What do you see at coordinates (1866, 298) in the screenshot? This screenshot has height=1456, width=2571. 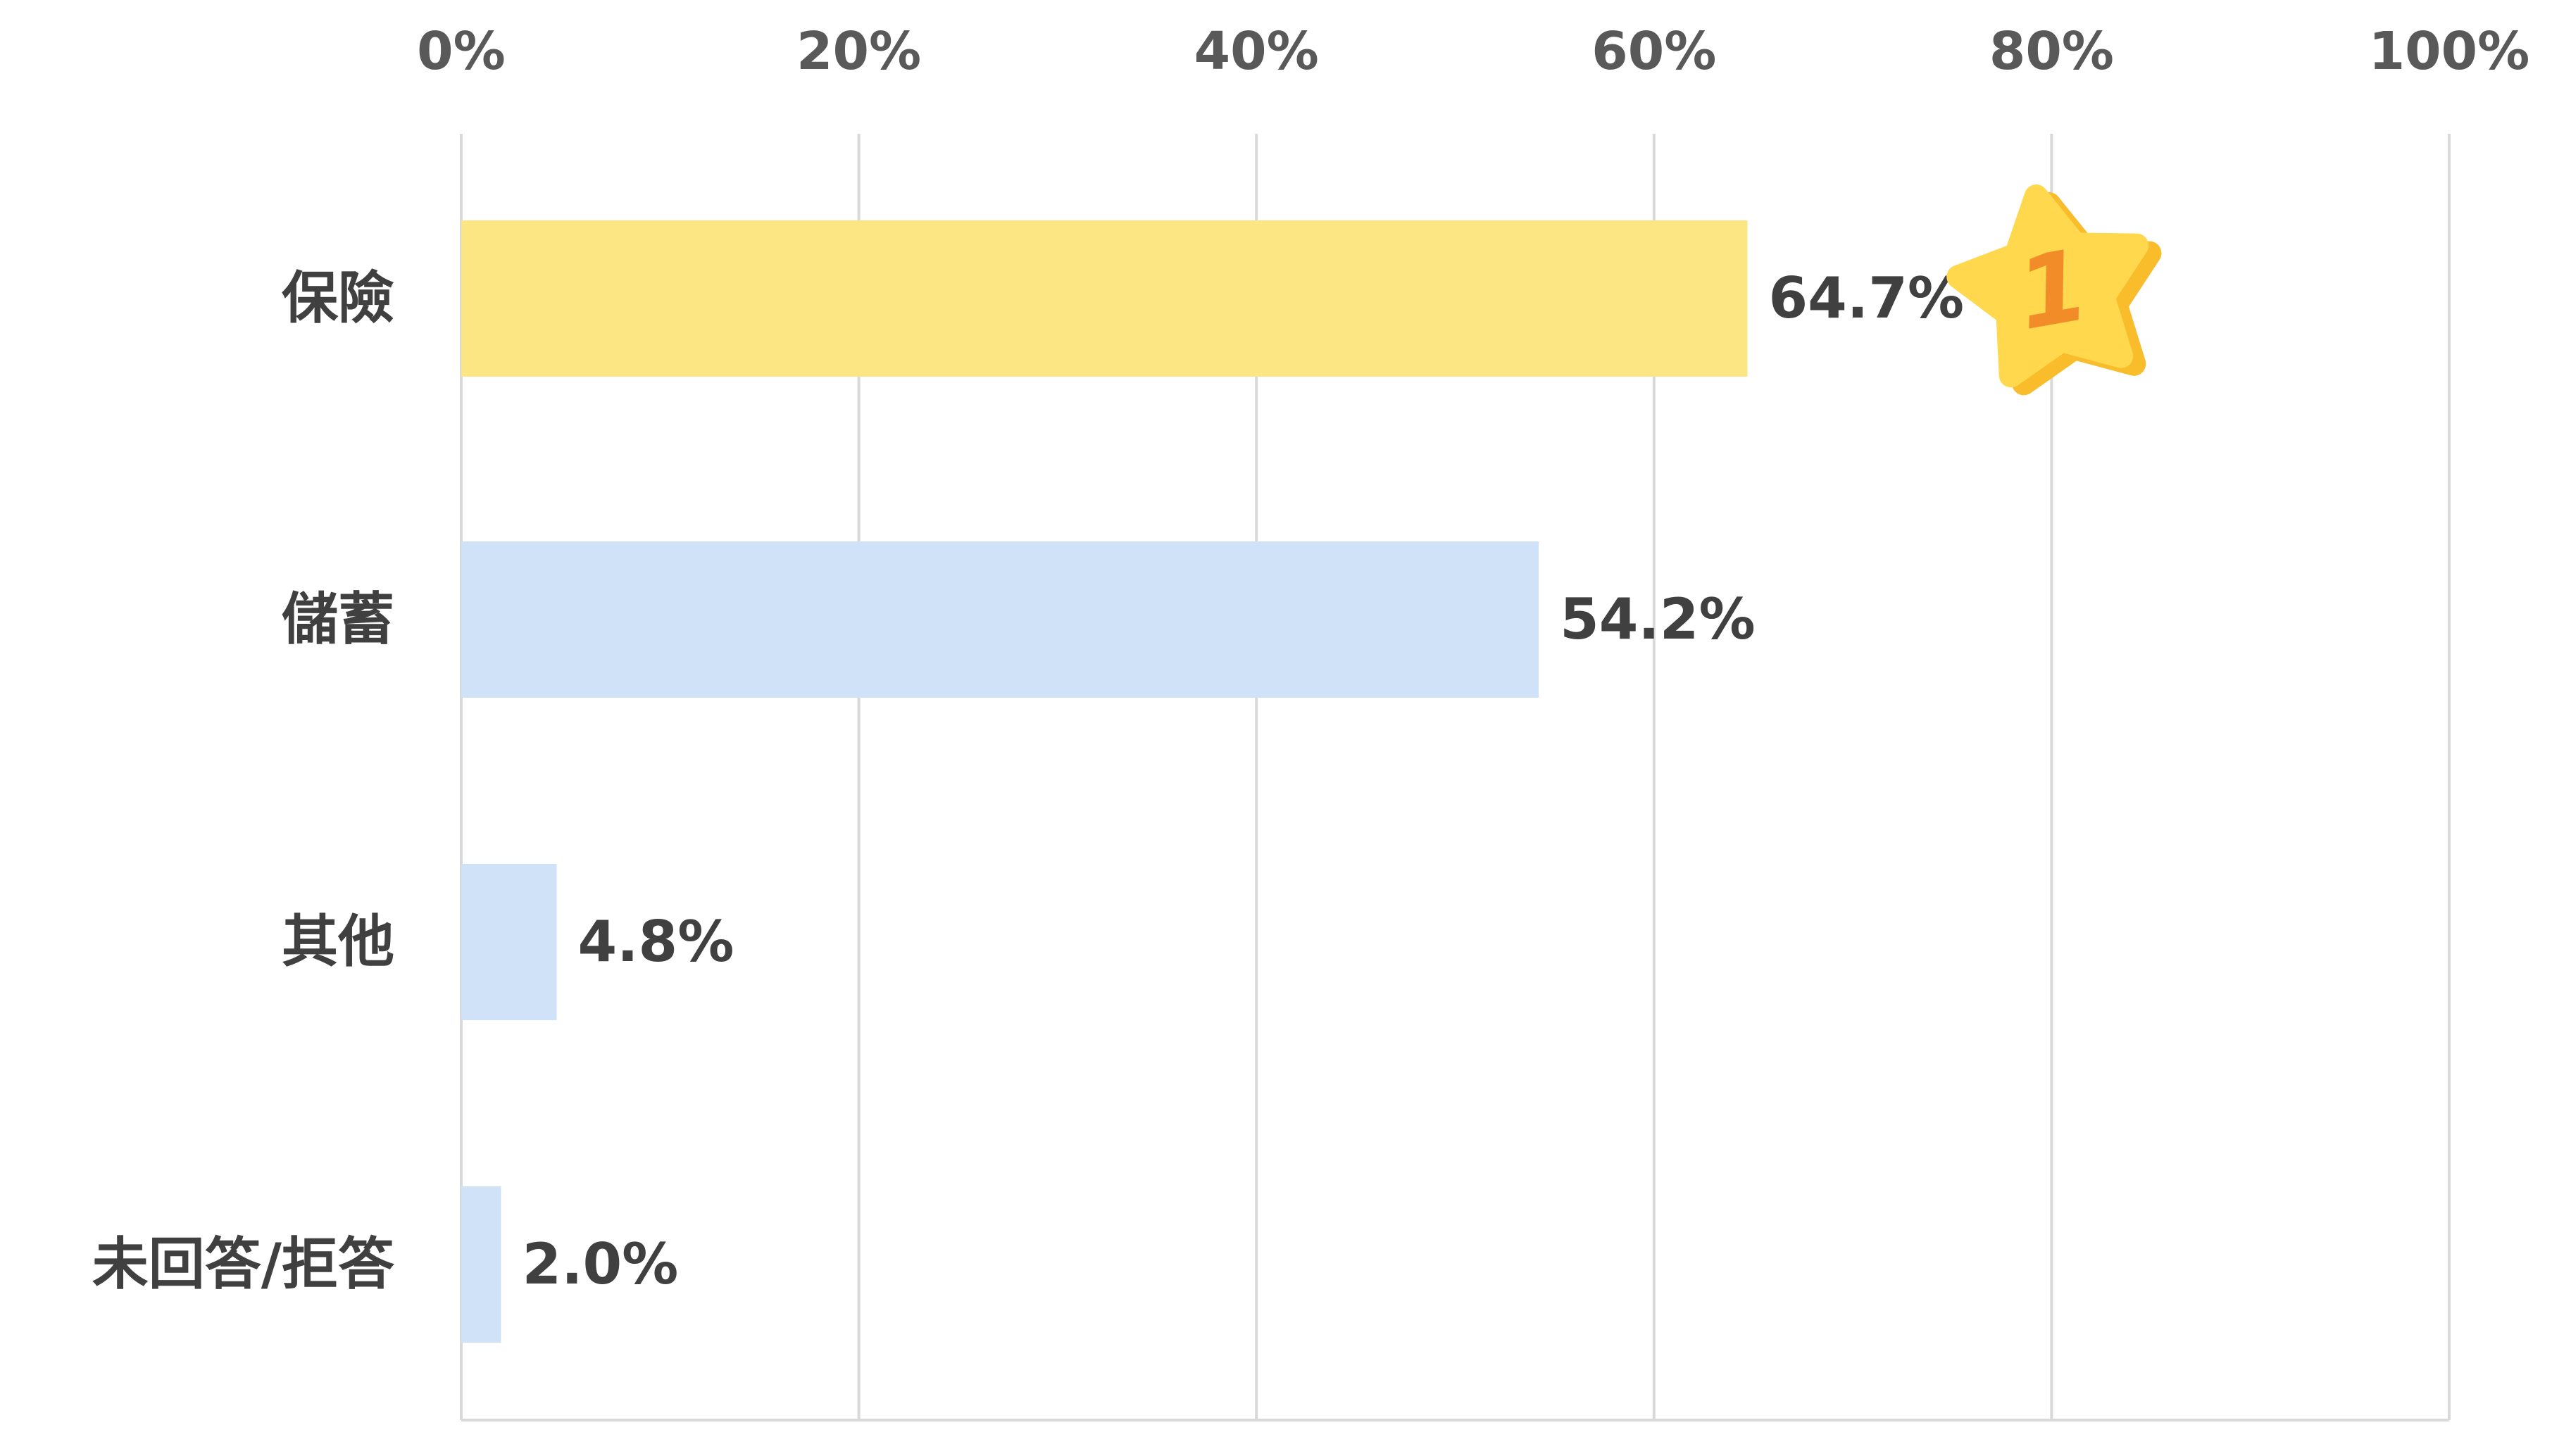 I see `value-label: 64.7%` at bounding box center [1866, 298].